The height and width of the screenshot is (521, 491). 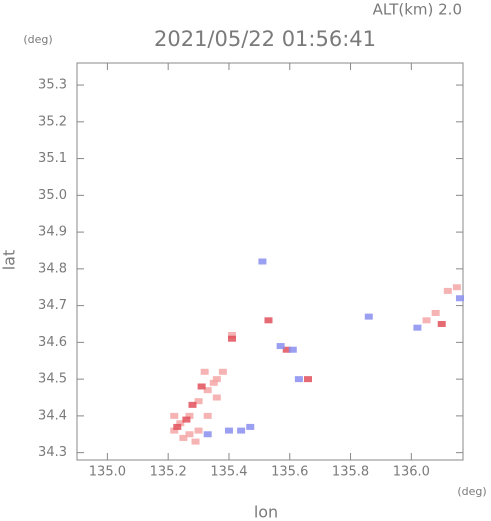 What do you see at coordinates (52, 379) in the screenshot?
I see `y-tick-label: 34.5` at bounding box center [52, 379].